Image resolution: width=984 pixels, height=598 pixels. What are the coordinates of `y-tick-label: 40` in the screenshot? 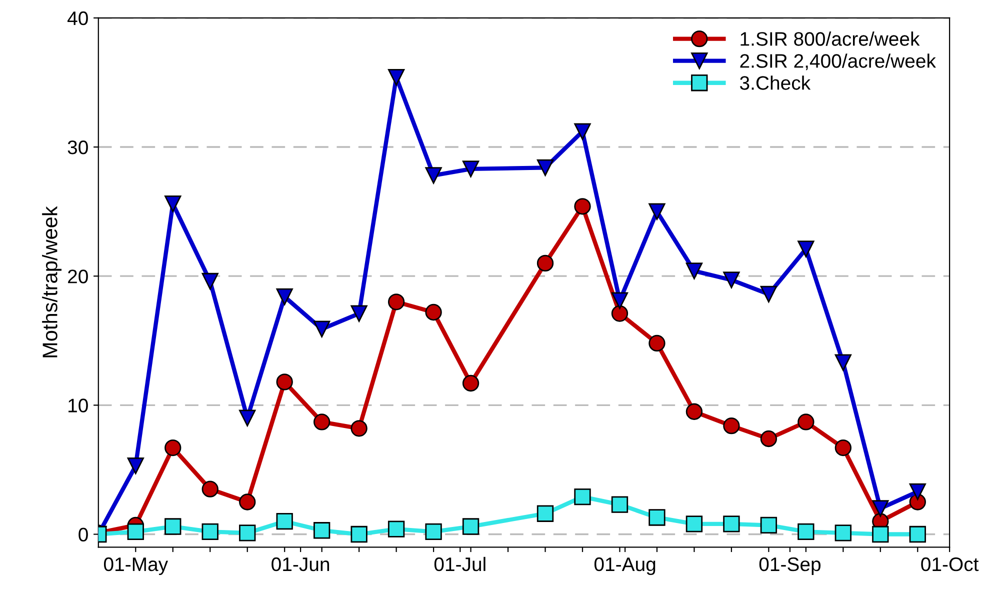 It's located at (78, 18).